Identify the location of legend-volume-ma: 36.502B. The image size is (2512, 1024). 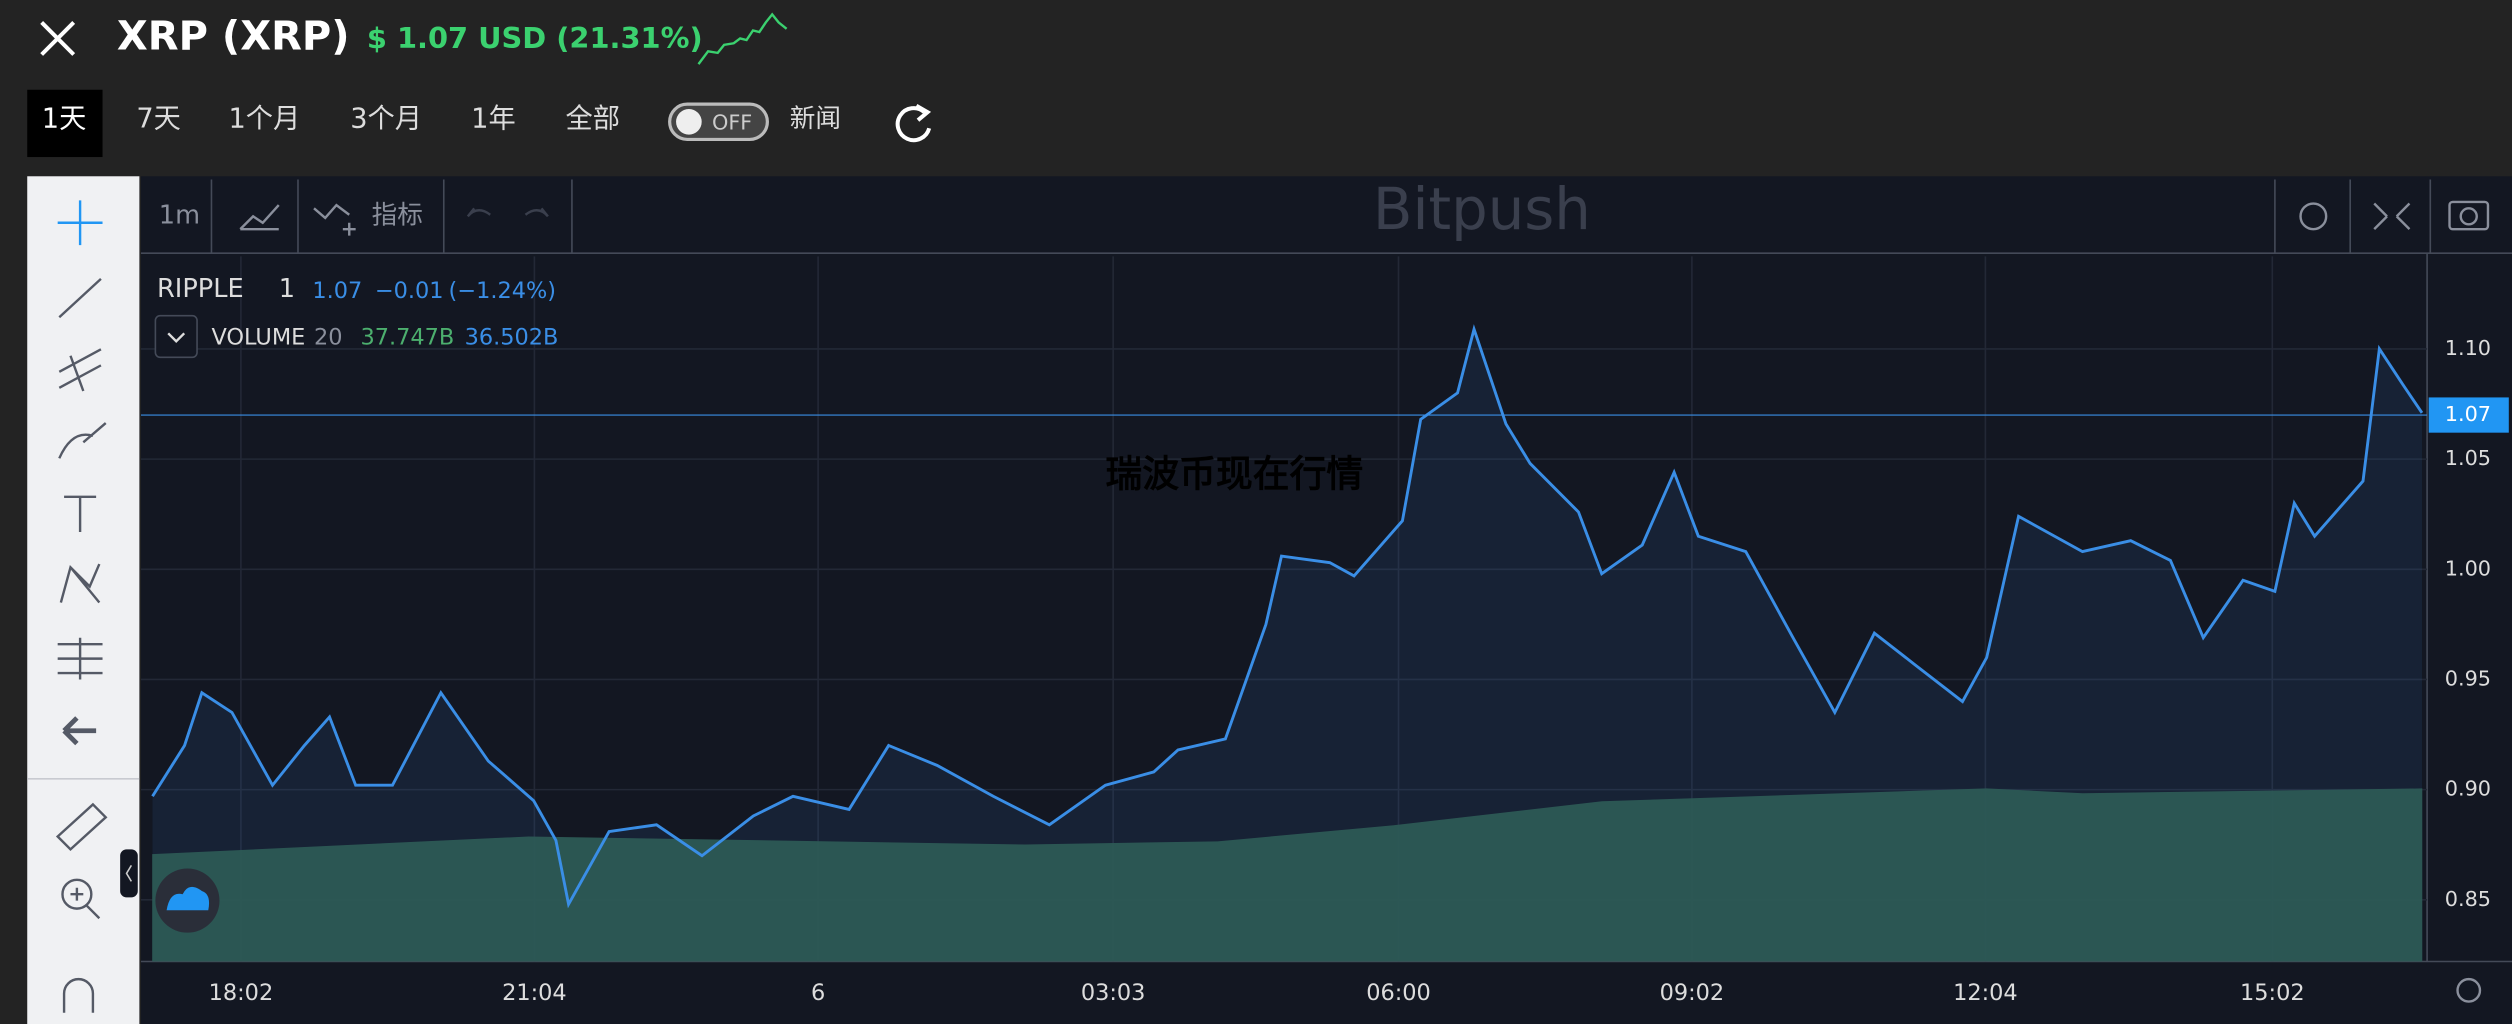
(512, 338).